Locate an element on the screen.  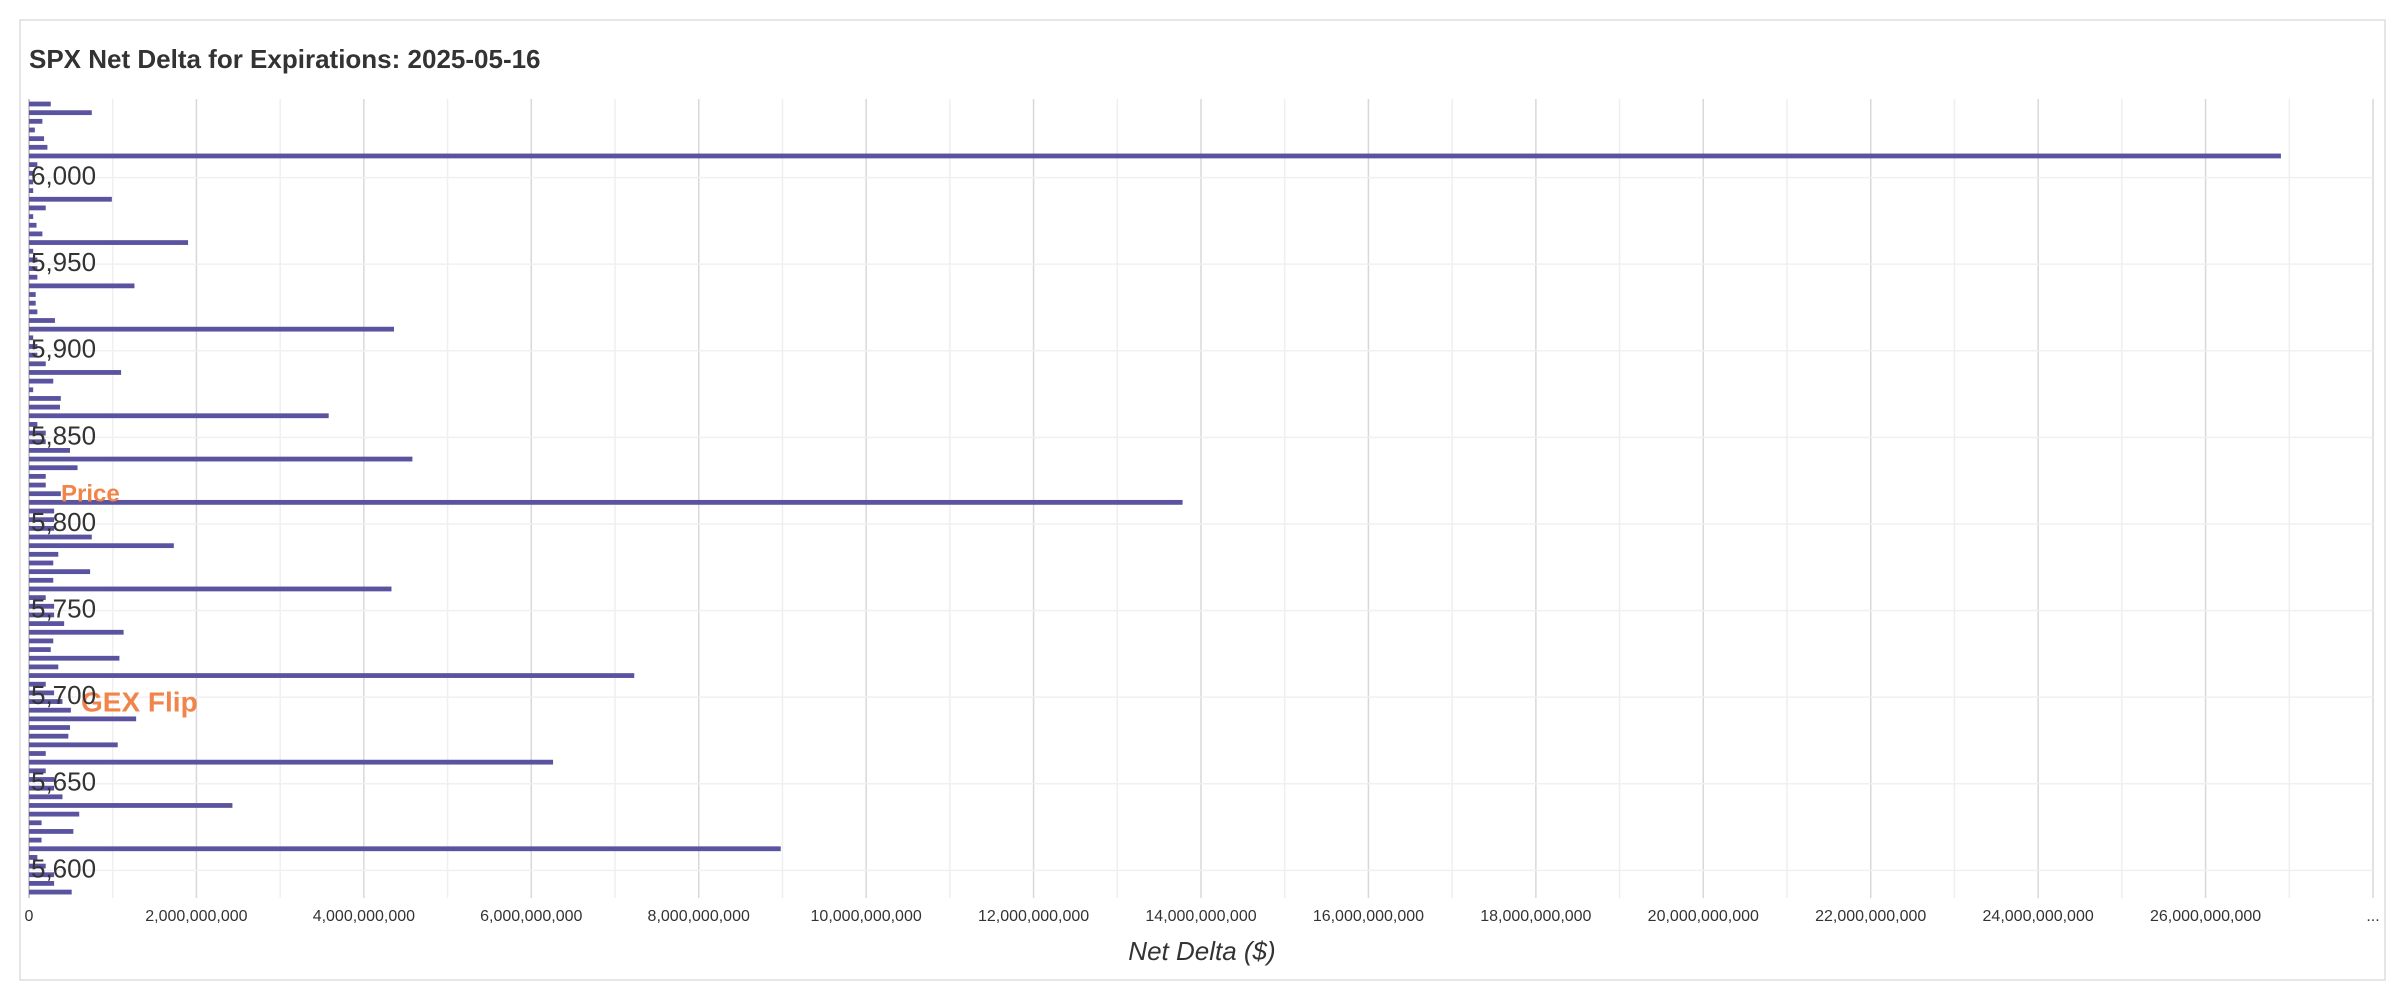
x-tick-label: 6,000,000,000 is located at coordinates (531, 916).